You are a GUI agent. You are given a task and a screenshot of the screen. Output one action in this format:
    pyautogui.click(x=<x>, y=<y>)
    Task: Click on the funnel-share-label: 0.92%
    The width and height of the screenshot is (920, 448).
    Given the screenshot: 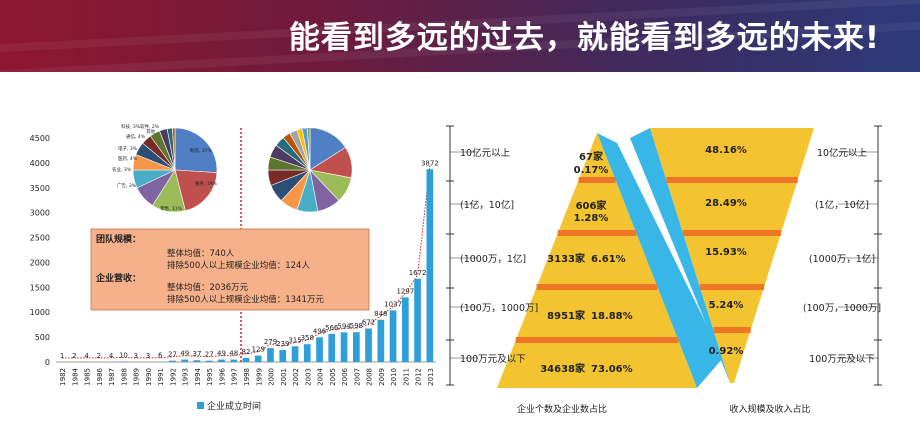 What is the action you would take?
    pyautogui.click(x=726, y=351)
    